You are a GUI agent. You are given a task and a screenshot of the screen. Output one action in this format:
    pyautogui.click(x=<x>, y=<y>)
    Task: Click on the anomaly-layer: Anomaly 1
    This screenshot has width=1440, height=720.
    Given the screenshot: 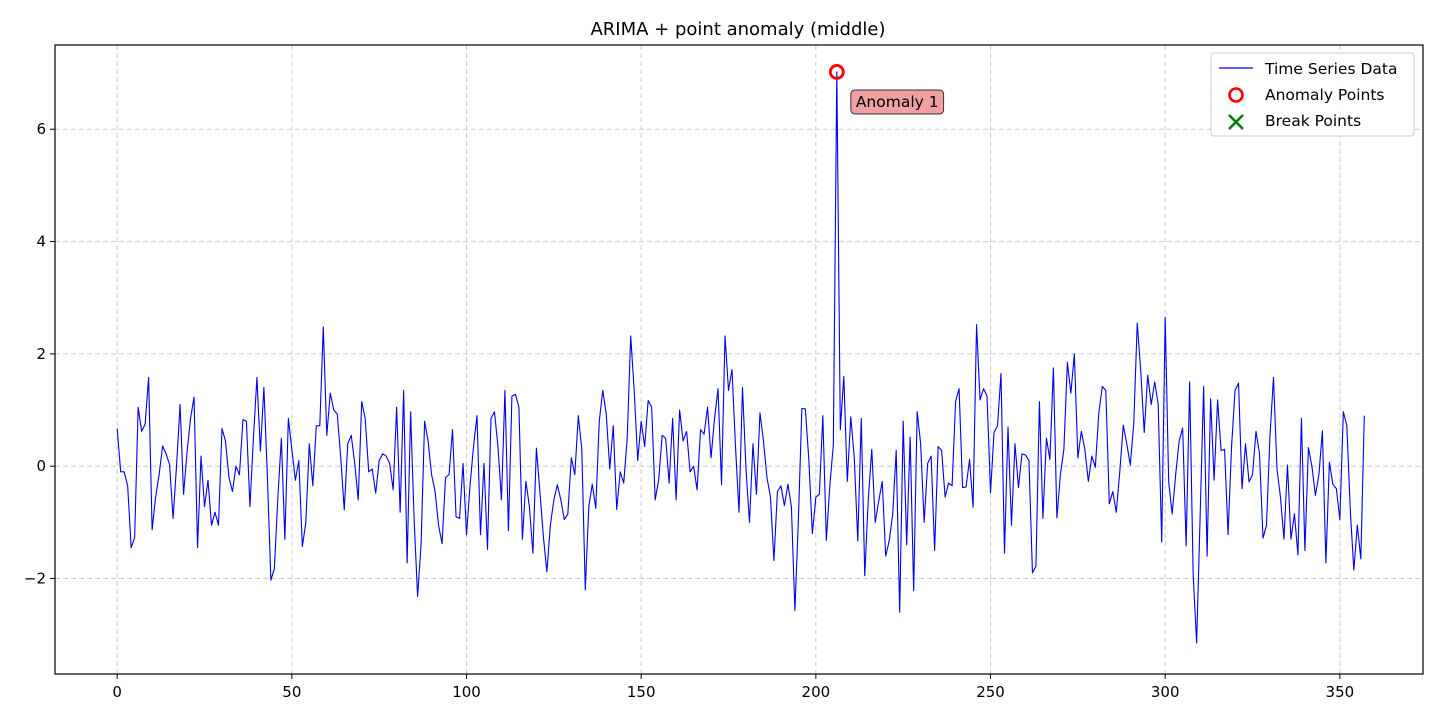 What is the action you would take?
    pyautogui.click(x=886, y=89)
    